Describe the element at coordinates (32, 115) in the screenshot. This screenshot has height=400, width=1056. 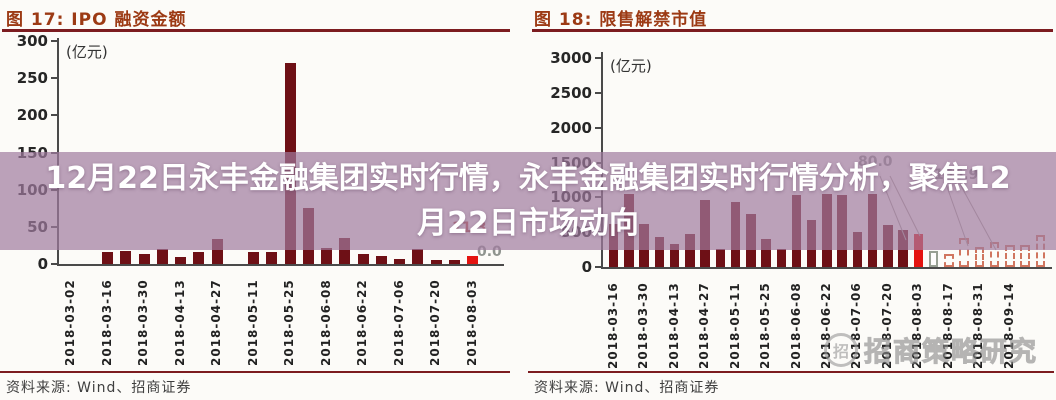
I see `y-tick-label: 200` at that location.